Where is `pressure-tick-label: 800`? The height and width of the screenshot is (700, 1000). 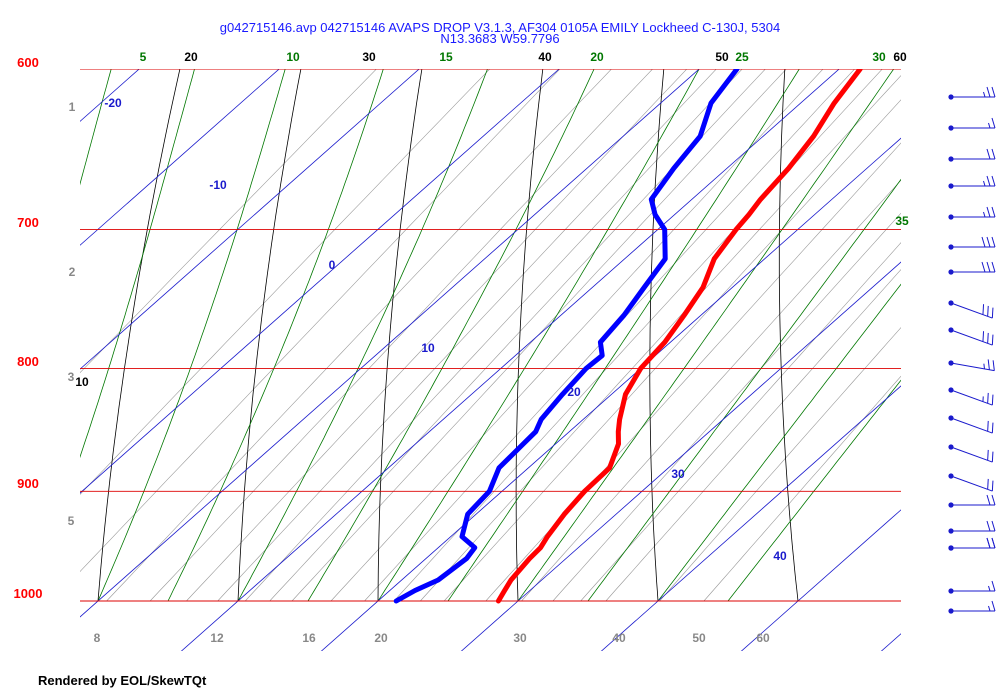
pressure-tick-label: 800 is located at coordinates (28, 361).